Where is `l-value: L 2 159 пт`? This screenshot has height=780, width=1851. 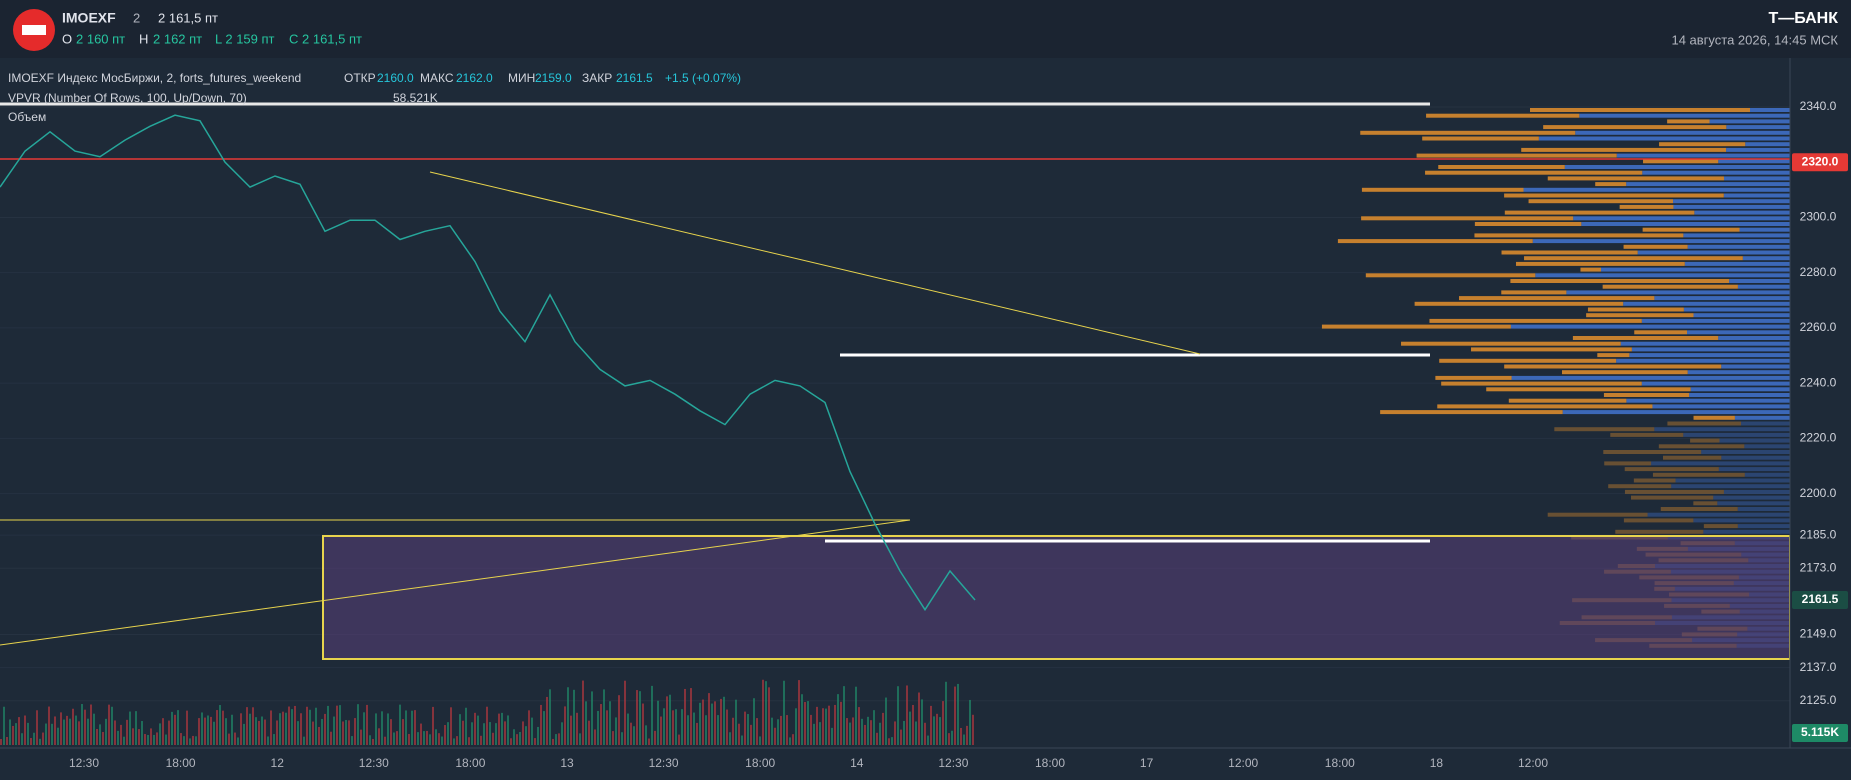 l-value: L 2 159 пт is located at coordinates (245, 38).